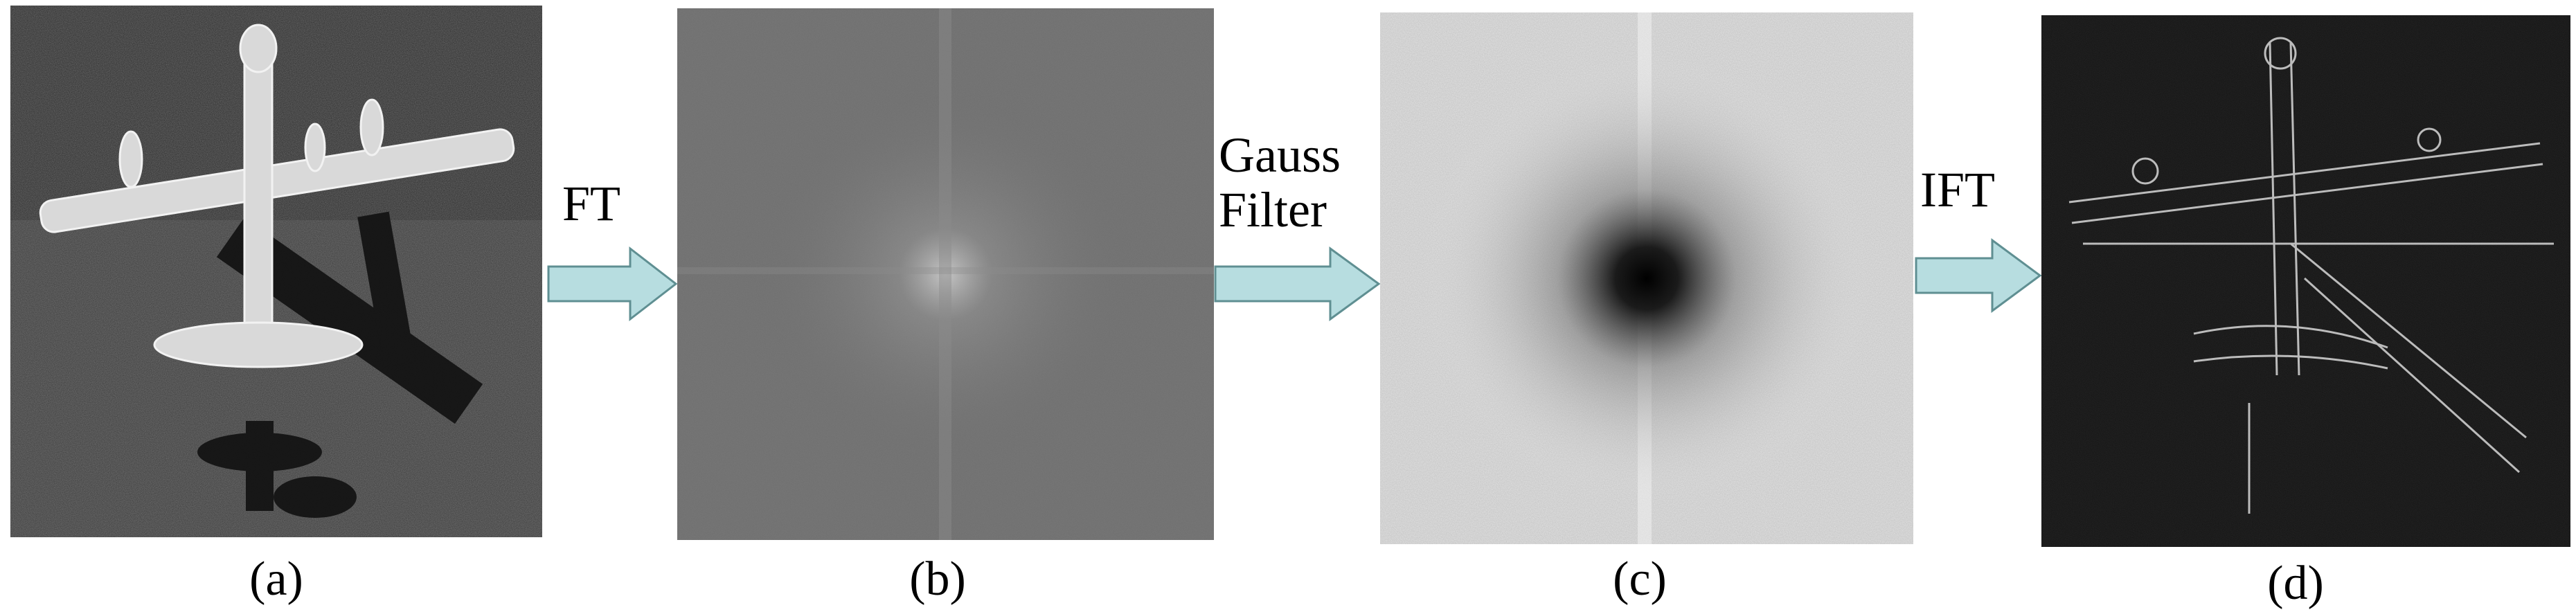 This screenshot has height=612, width=2576. I want to click on ft-label: FT, so click(591, 203).